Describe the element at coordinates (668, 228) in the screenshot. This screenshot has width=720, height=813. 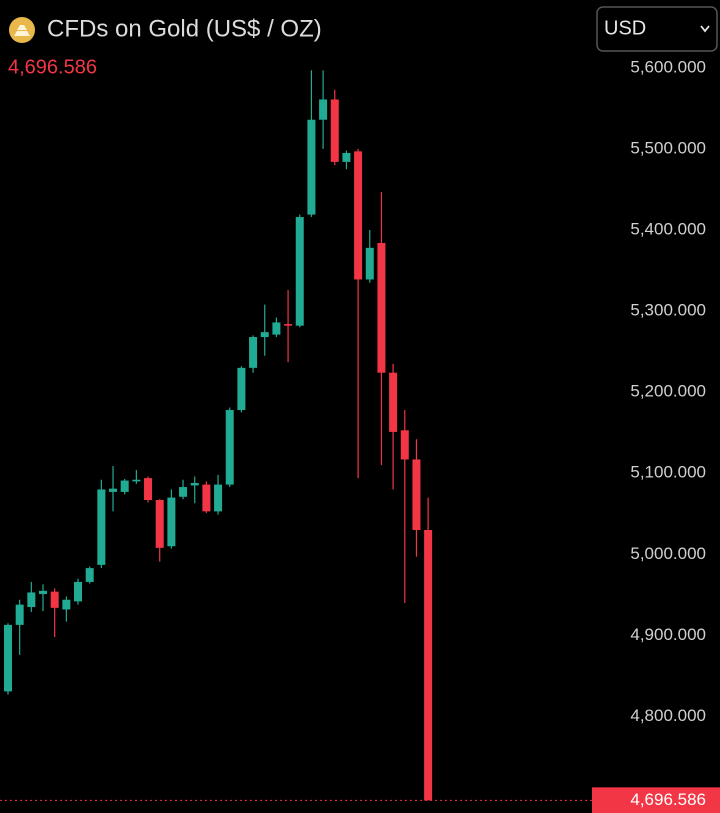
I see `y-tick-label: 5,400.000` at that location.